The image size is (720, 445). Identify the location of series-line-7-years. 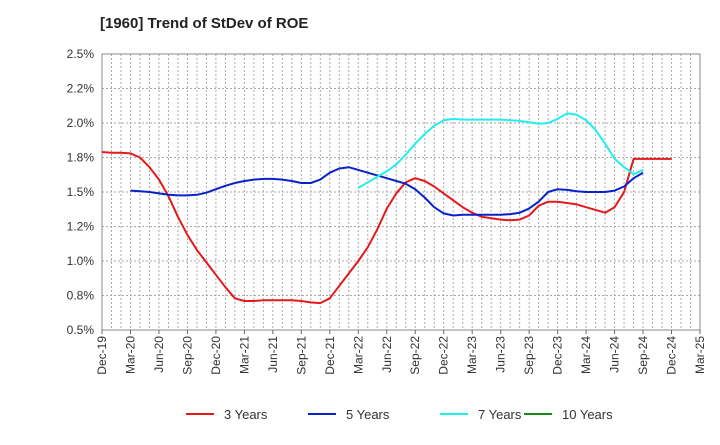
(500, 150).